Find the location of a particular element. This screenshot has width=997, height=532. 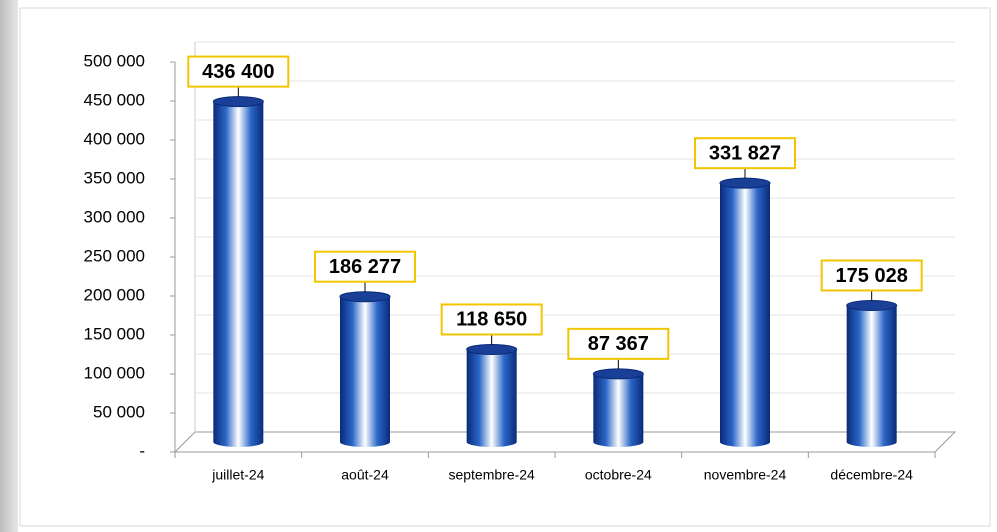

side-strip is located at coordinates (9, 266).